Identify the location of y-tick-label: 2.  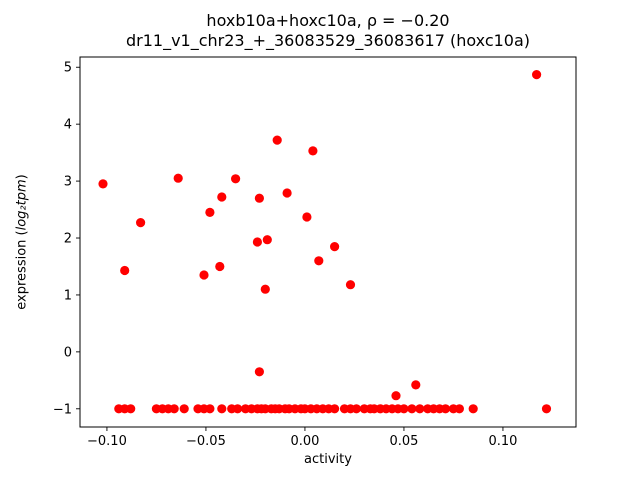
(68, 239).